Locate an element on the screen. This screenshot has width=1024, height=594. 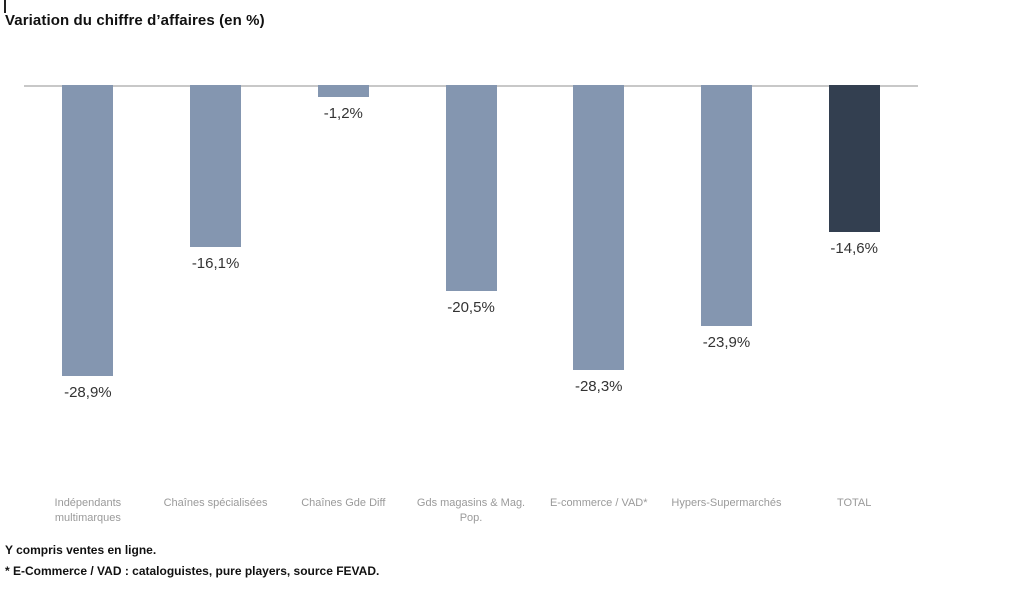
category-label-3: Chaînes Gde Diff is located at coordinates (343, 503).